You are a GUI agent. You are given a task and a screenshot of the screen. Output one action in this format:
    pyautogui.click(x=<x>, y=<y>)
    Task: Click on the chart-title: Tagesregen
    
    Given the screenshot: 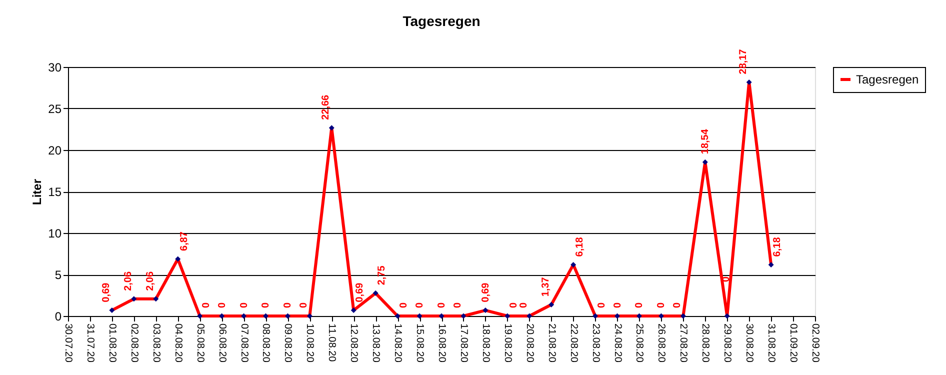 What is the action you would take?
    pyautogui.click(x=441, y=21)
    